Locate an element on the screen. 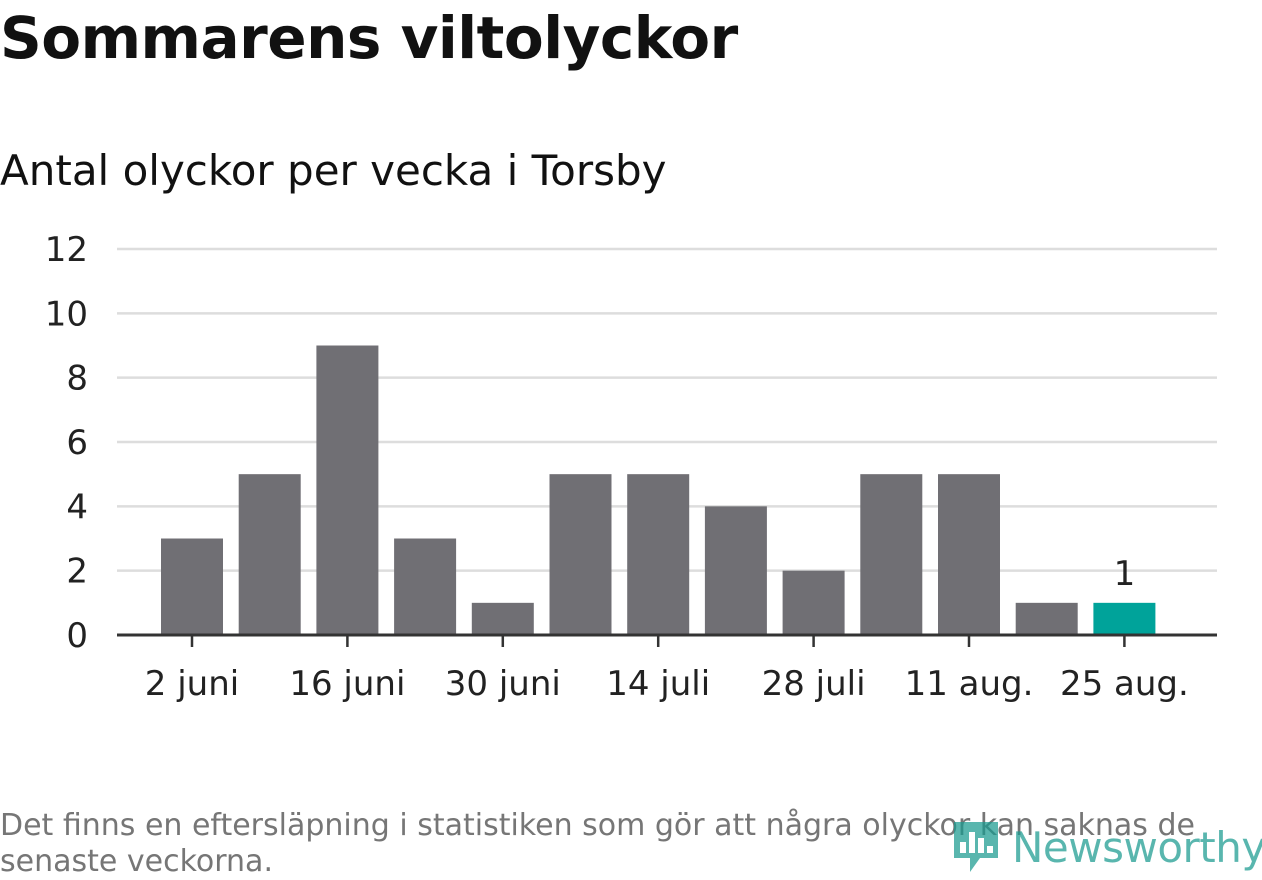 Image resolution: width=1262 pixels, height=880 pixels. chart-subtitle: Antal olyckor per vecka i Torsby is located at coordinates (333, 170).